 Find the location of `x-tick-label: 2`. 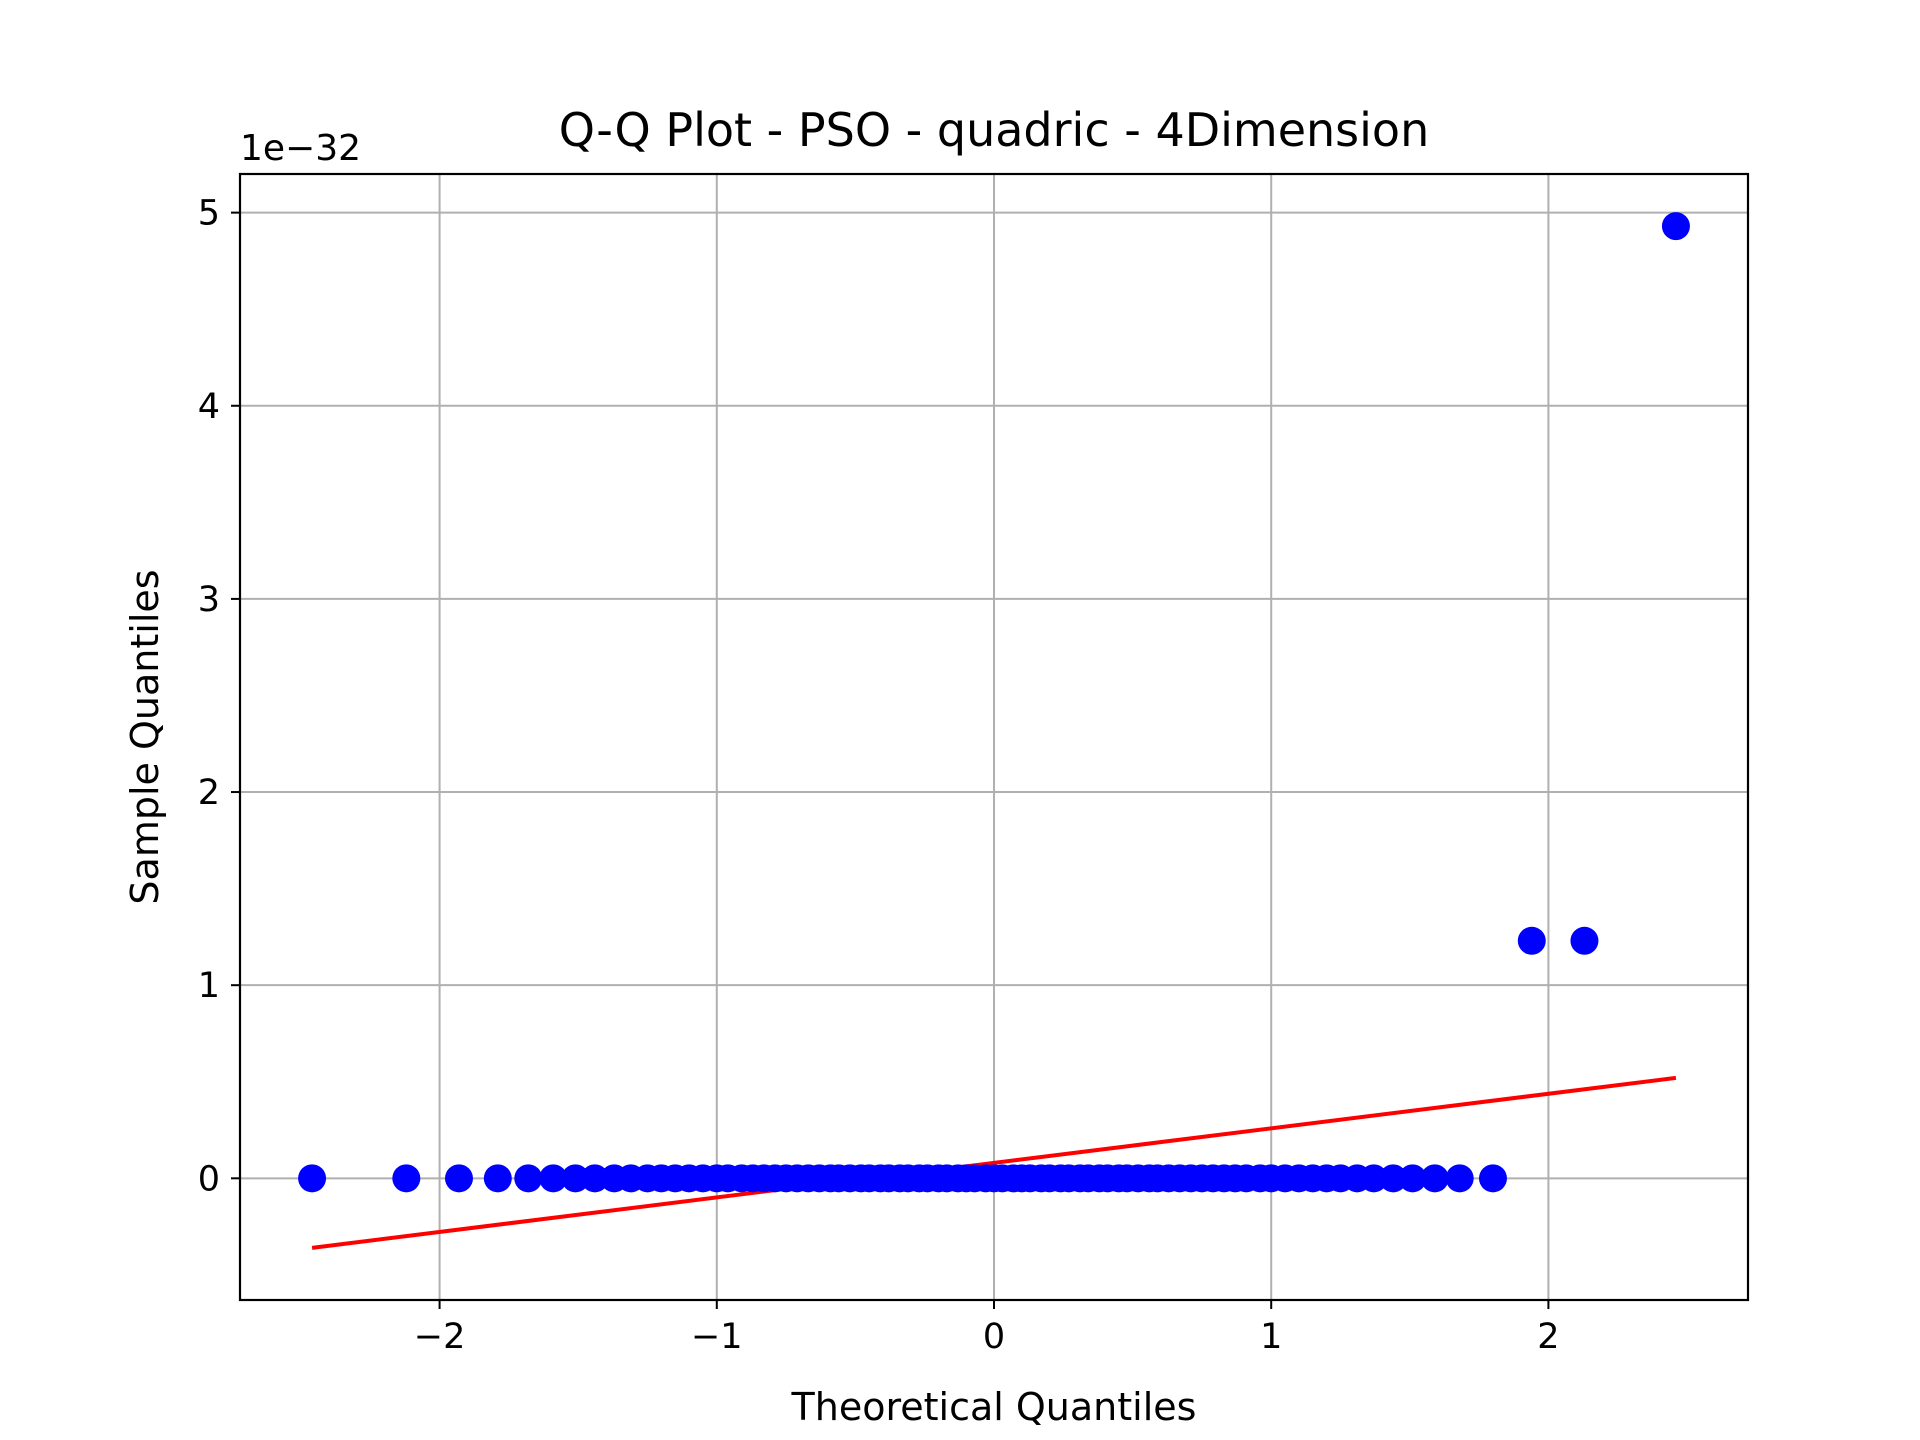

x-tick-label: 2 is located at coordinates (1548, 1337).